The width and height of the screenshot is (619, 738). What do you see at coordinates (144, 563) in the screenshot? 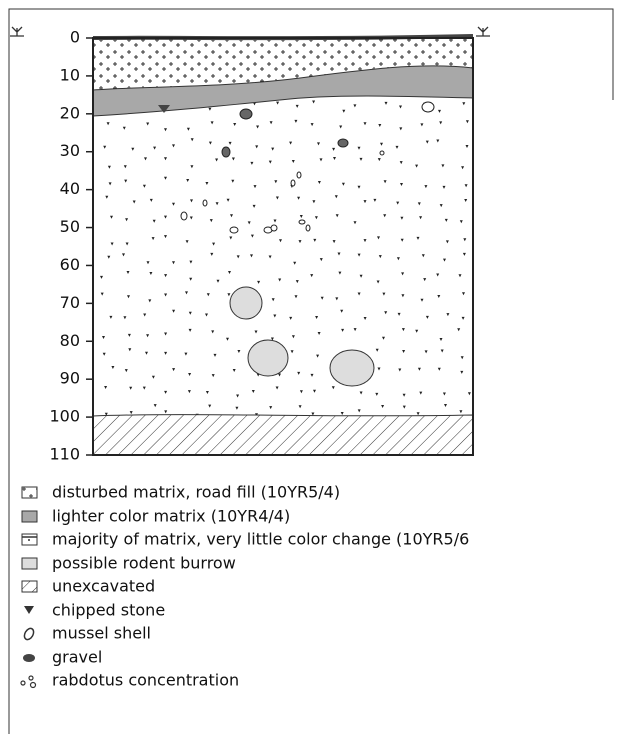
I see `legend-label: possible rodent burrow` at bounding box center [144, 563].